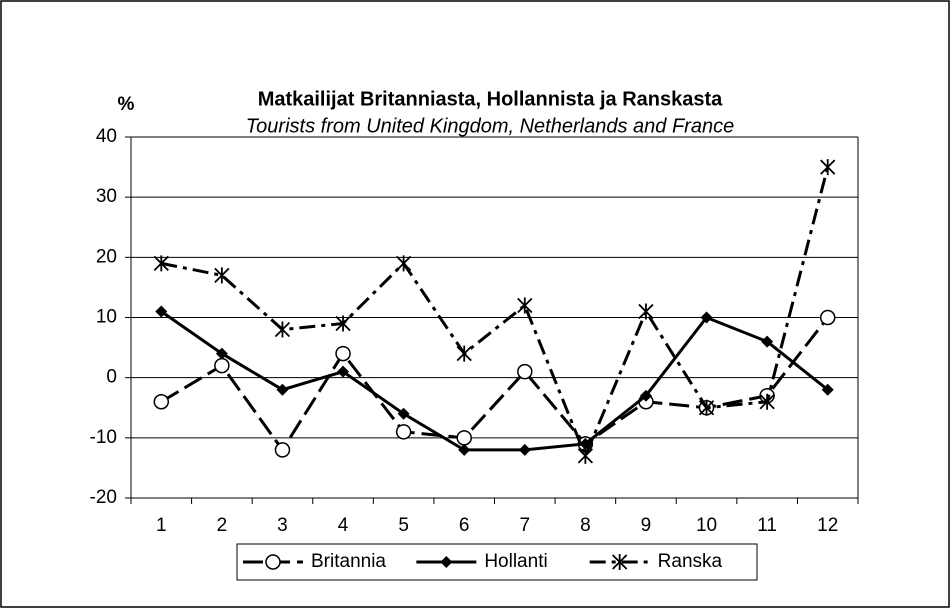  What do you see at coordinates (103, 437) in the screenshot?
I see `y-tick-label: -10` at bounding box center [103, 437].